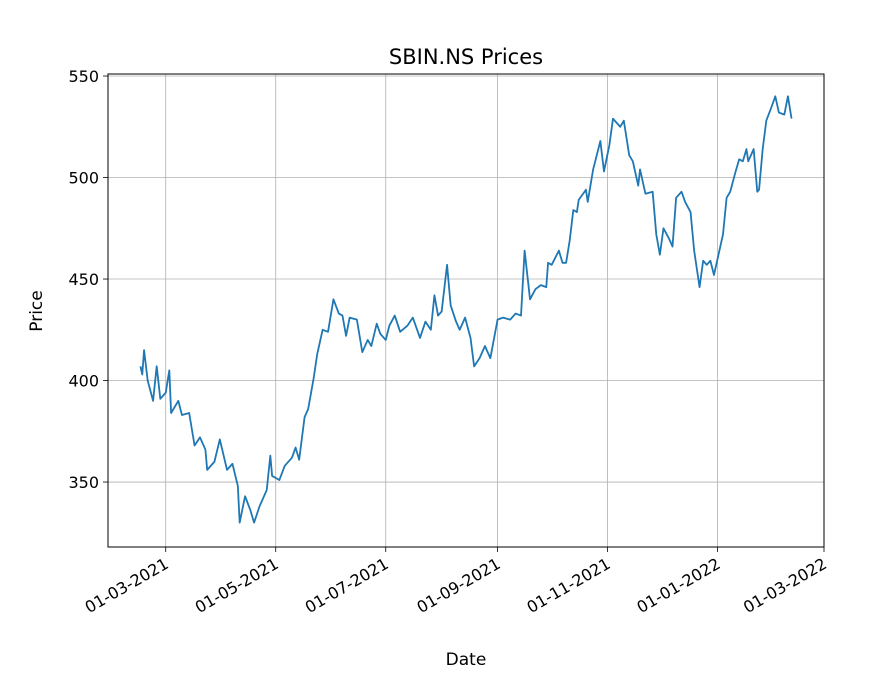  I want to click on chart-title: SBIN.NS Prices, so click(466, 57).